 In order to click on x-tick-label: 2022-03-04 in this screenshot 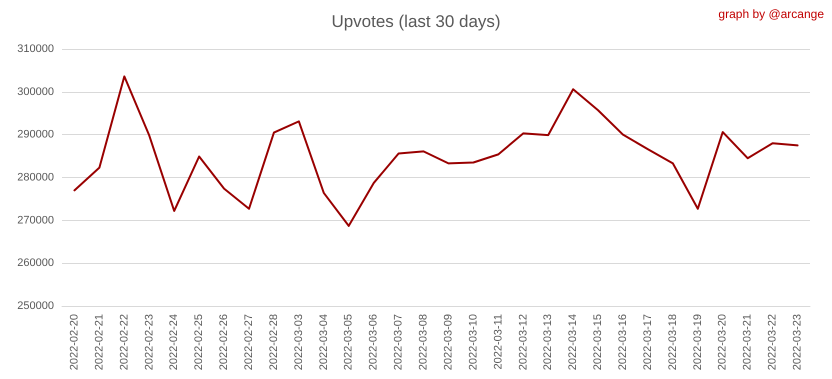, I will do `click(324, 342)`.